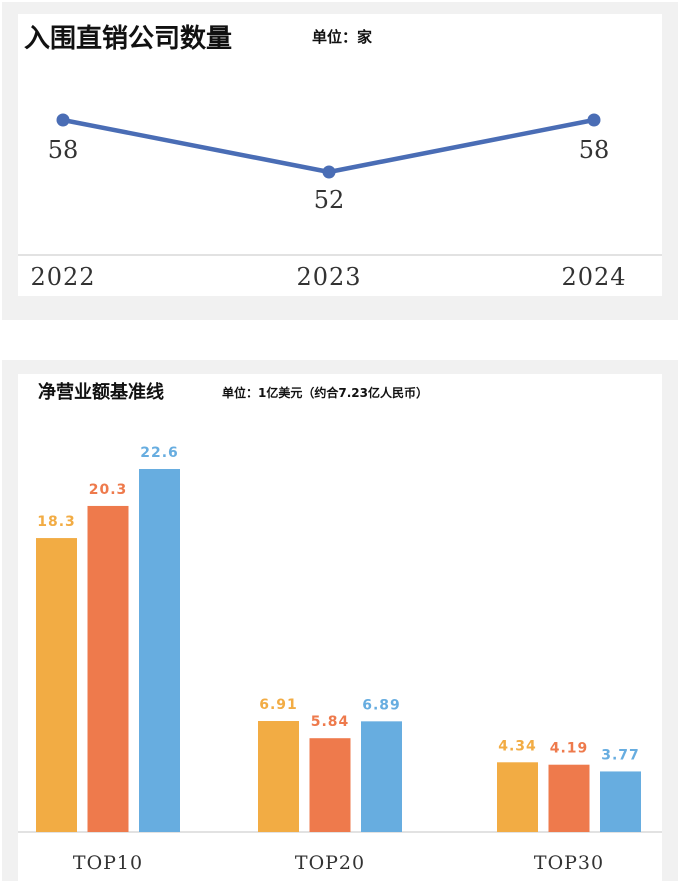 This screenshot has height=883, width=680. I want to click on bar-value-label: 5.84, so click(330, 722).